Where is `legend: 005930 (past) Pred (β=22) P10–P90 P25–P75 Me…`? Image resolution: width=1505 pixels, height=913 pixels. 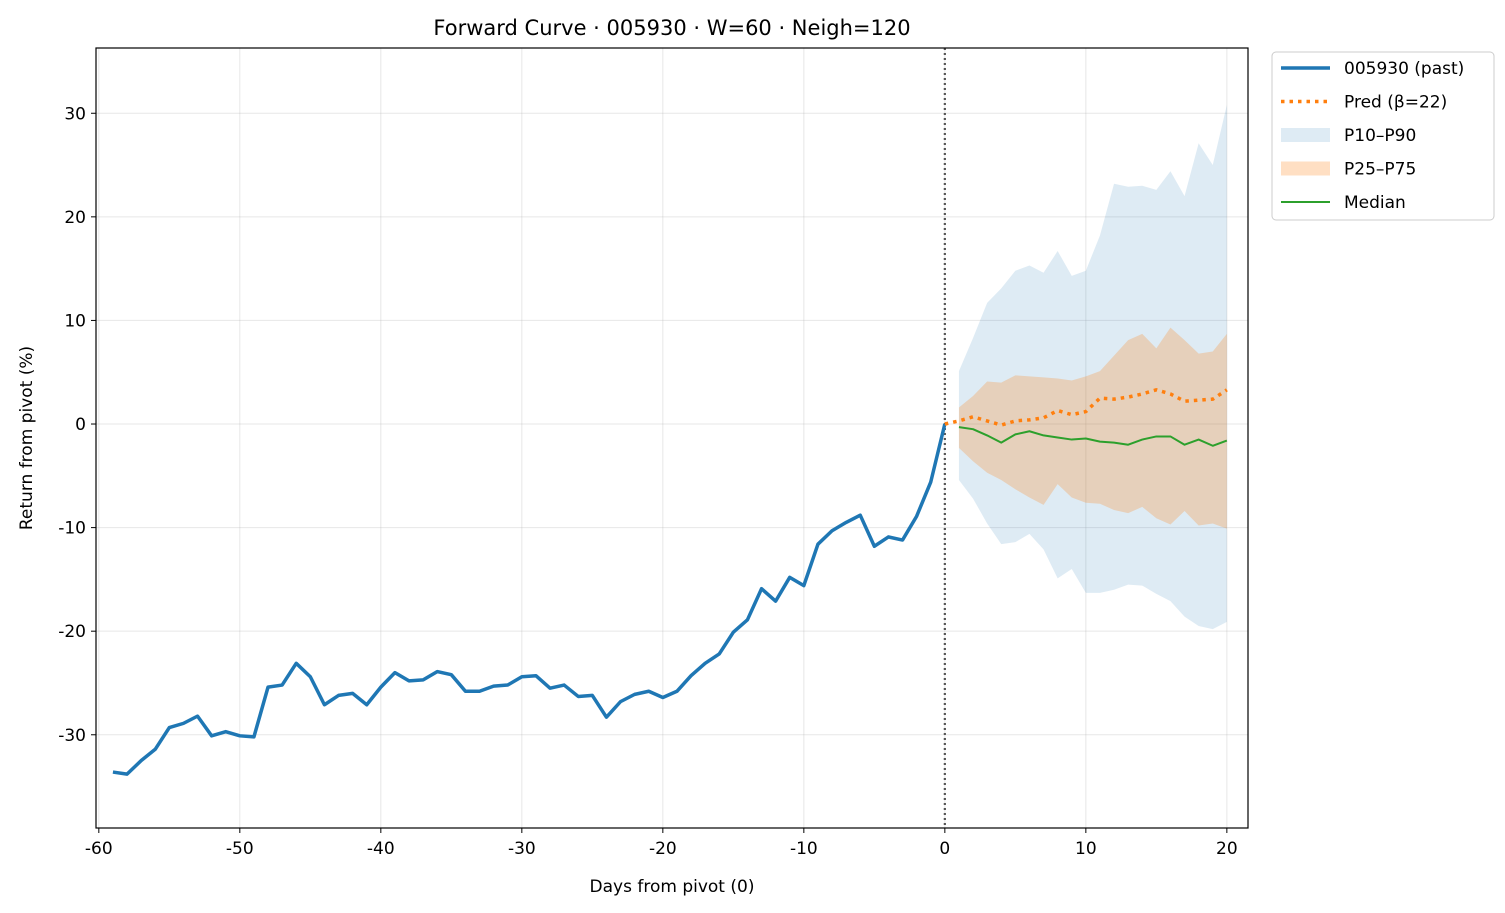 legend: 005930 (past) Pred (β=22) P10–P90 P25–P75 Me… is located at coordinates (1383, 136).